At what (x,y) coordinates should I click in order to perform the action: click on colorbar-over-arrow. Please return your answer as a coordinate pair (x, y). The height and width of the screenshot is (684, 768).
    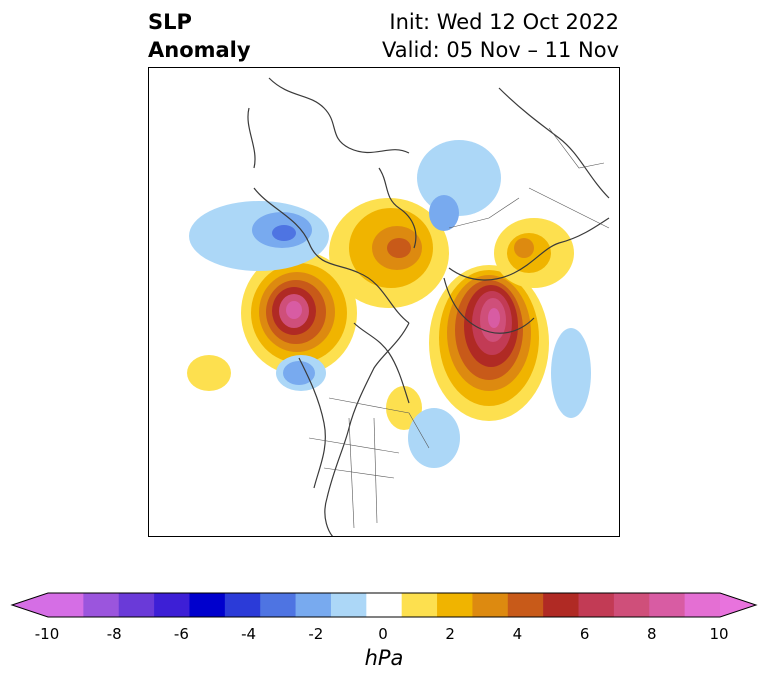
    Looking at the image, I should click on (738, 605).